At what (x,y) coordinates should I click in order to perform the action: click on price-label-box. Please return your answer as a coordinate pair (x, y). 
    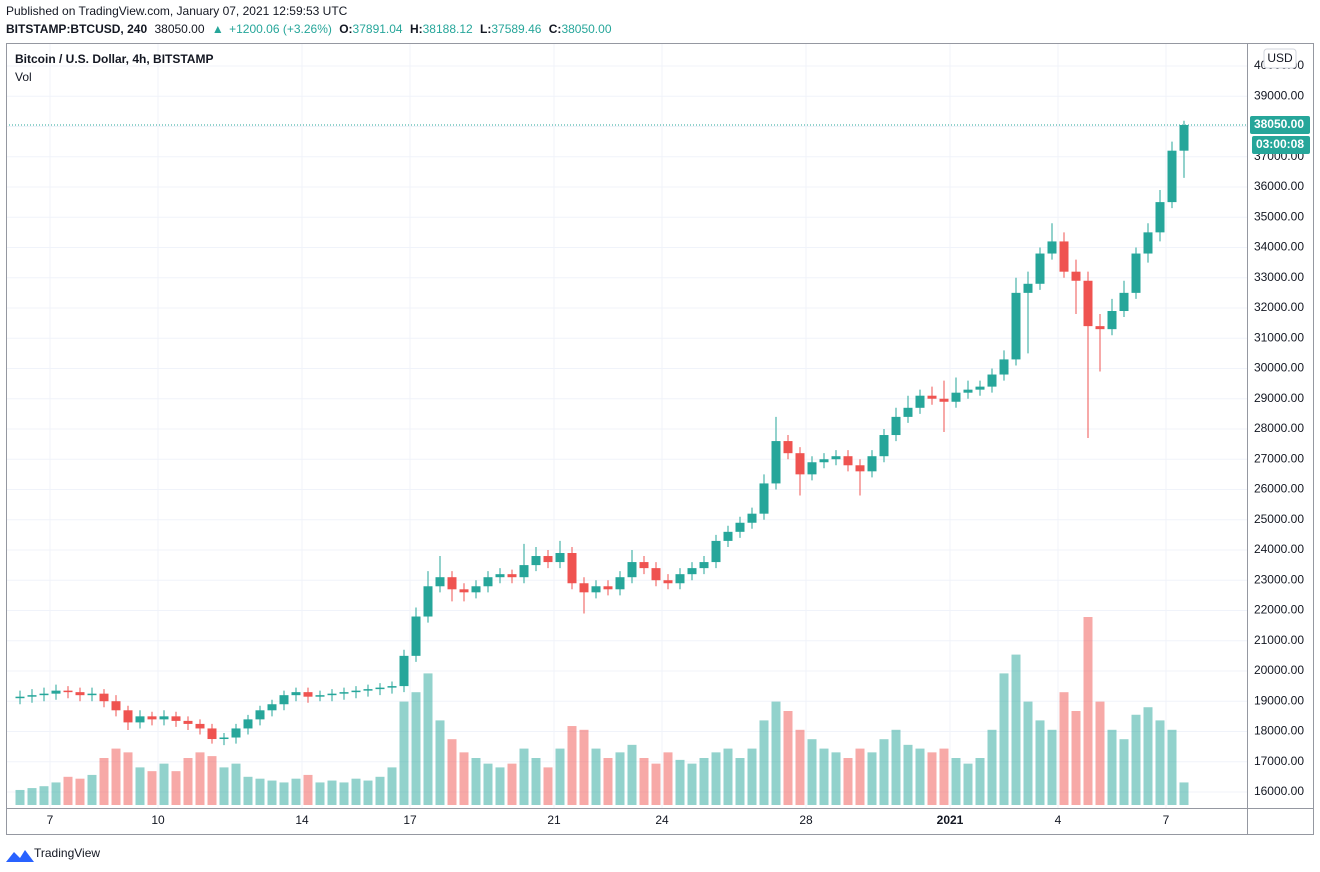
    Looking at the image, I should click on (1280, 124).